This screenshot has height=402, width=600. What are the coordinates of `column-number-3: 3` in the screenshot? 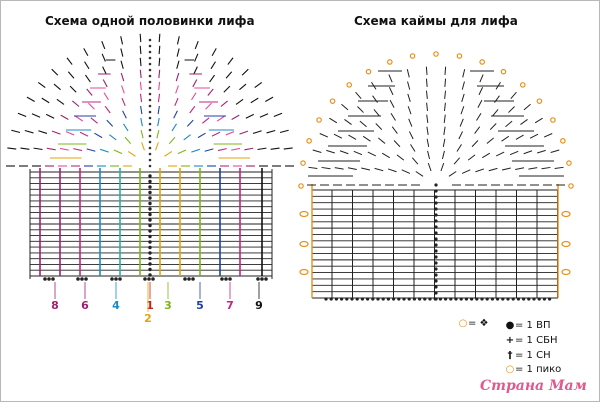 It's located at (168, 305).